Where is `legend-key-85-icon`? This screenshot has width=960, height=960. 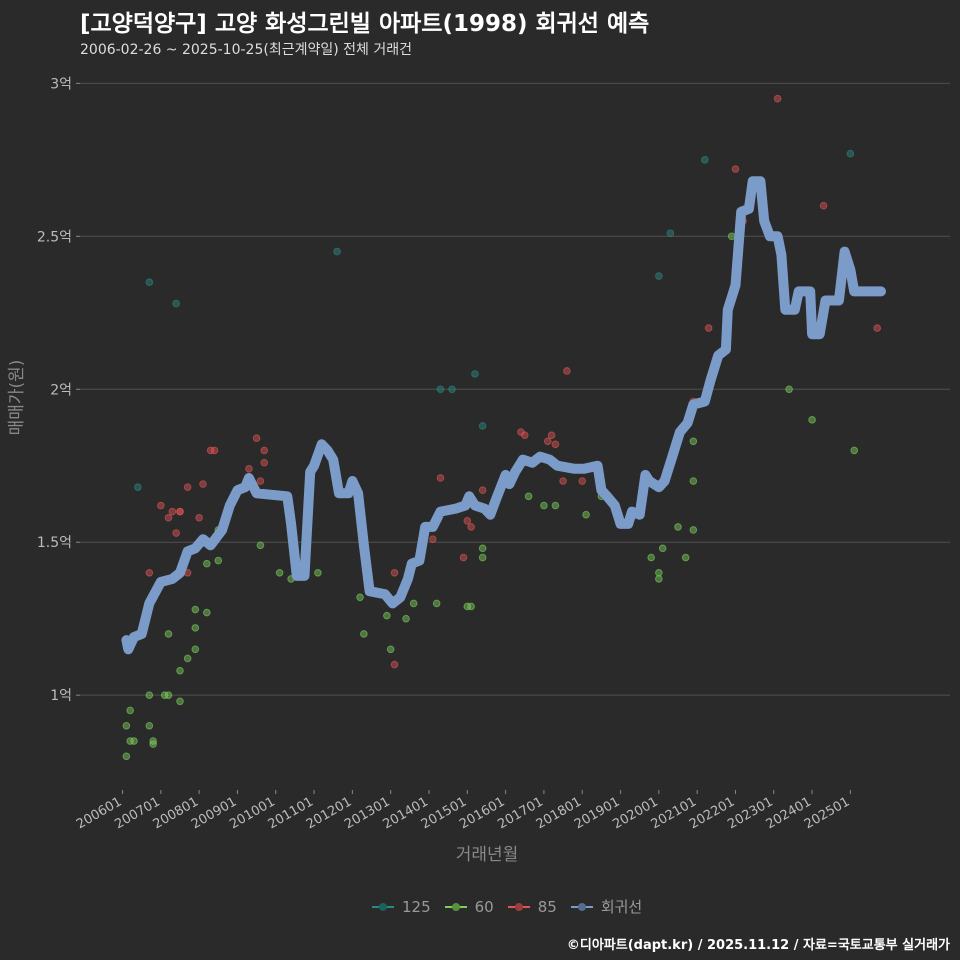
legend-key-85-icon is located at coordinates (518, 906).